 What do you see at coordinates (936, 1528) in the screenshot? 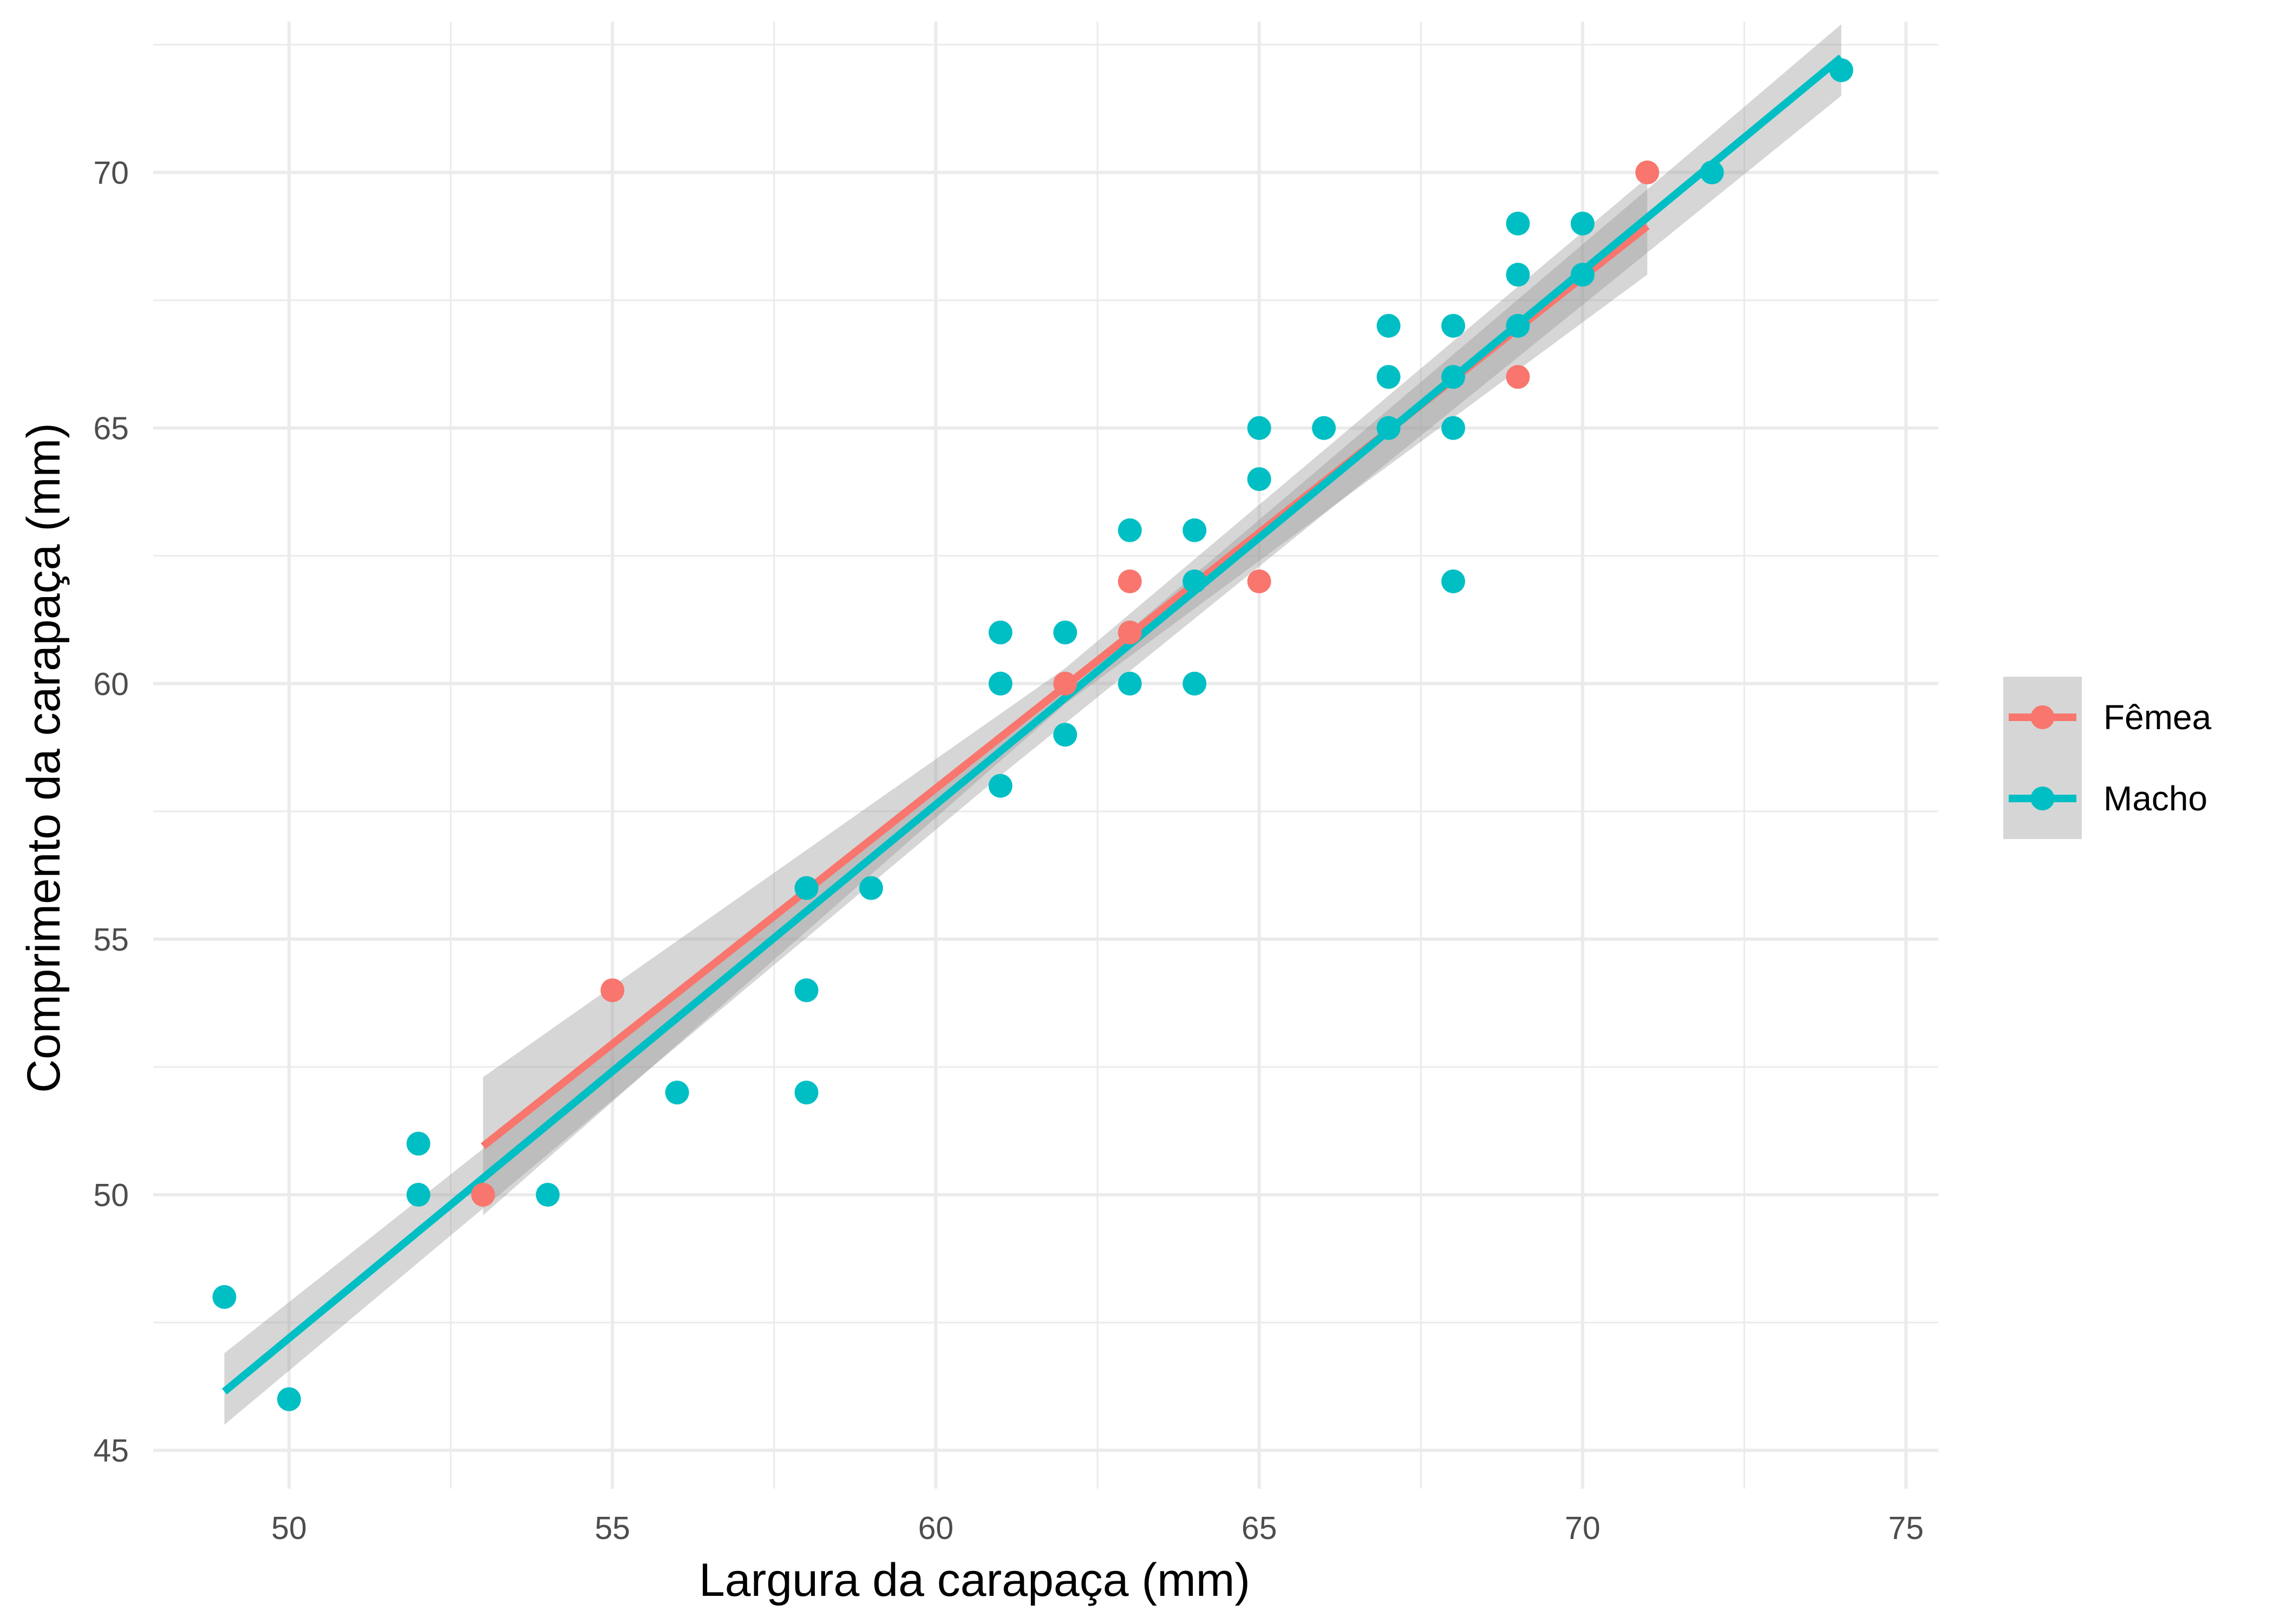
I see `x-tick-label: 60` at bounding box center [936, 1528].